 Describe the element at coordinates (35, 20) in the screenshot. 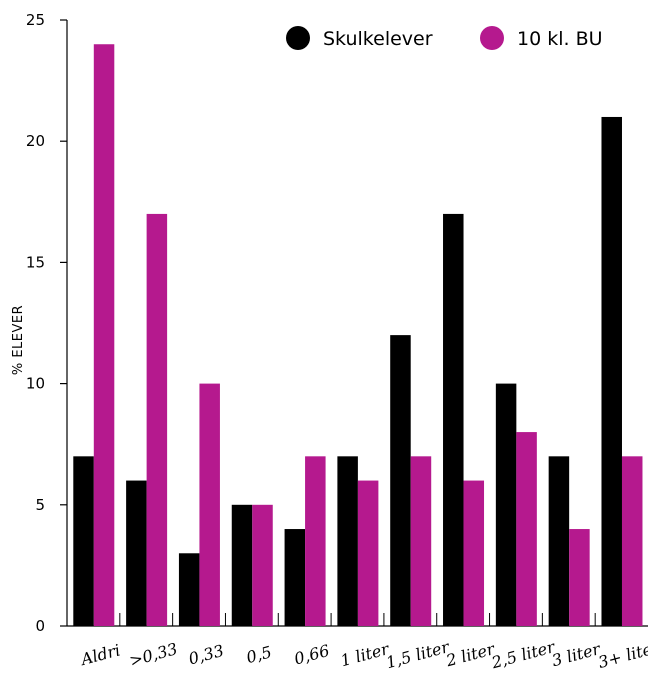

I see `y-tick-label: 25` at that location.